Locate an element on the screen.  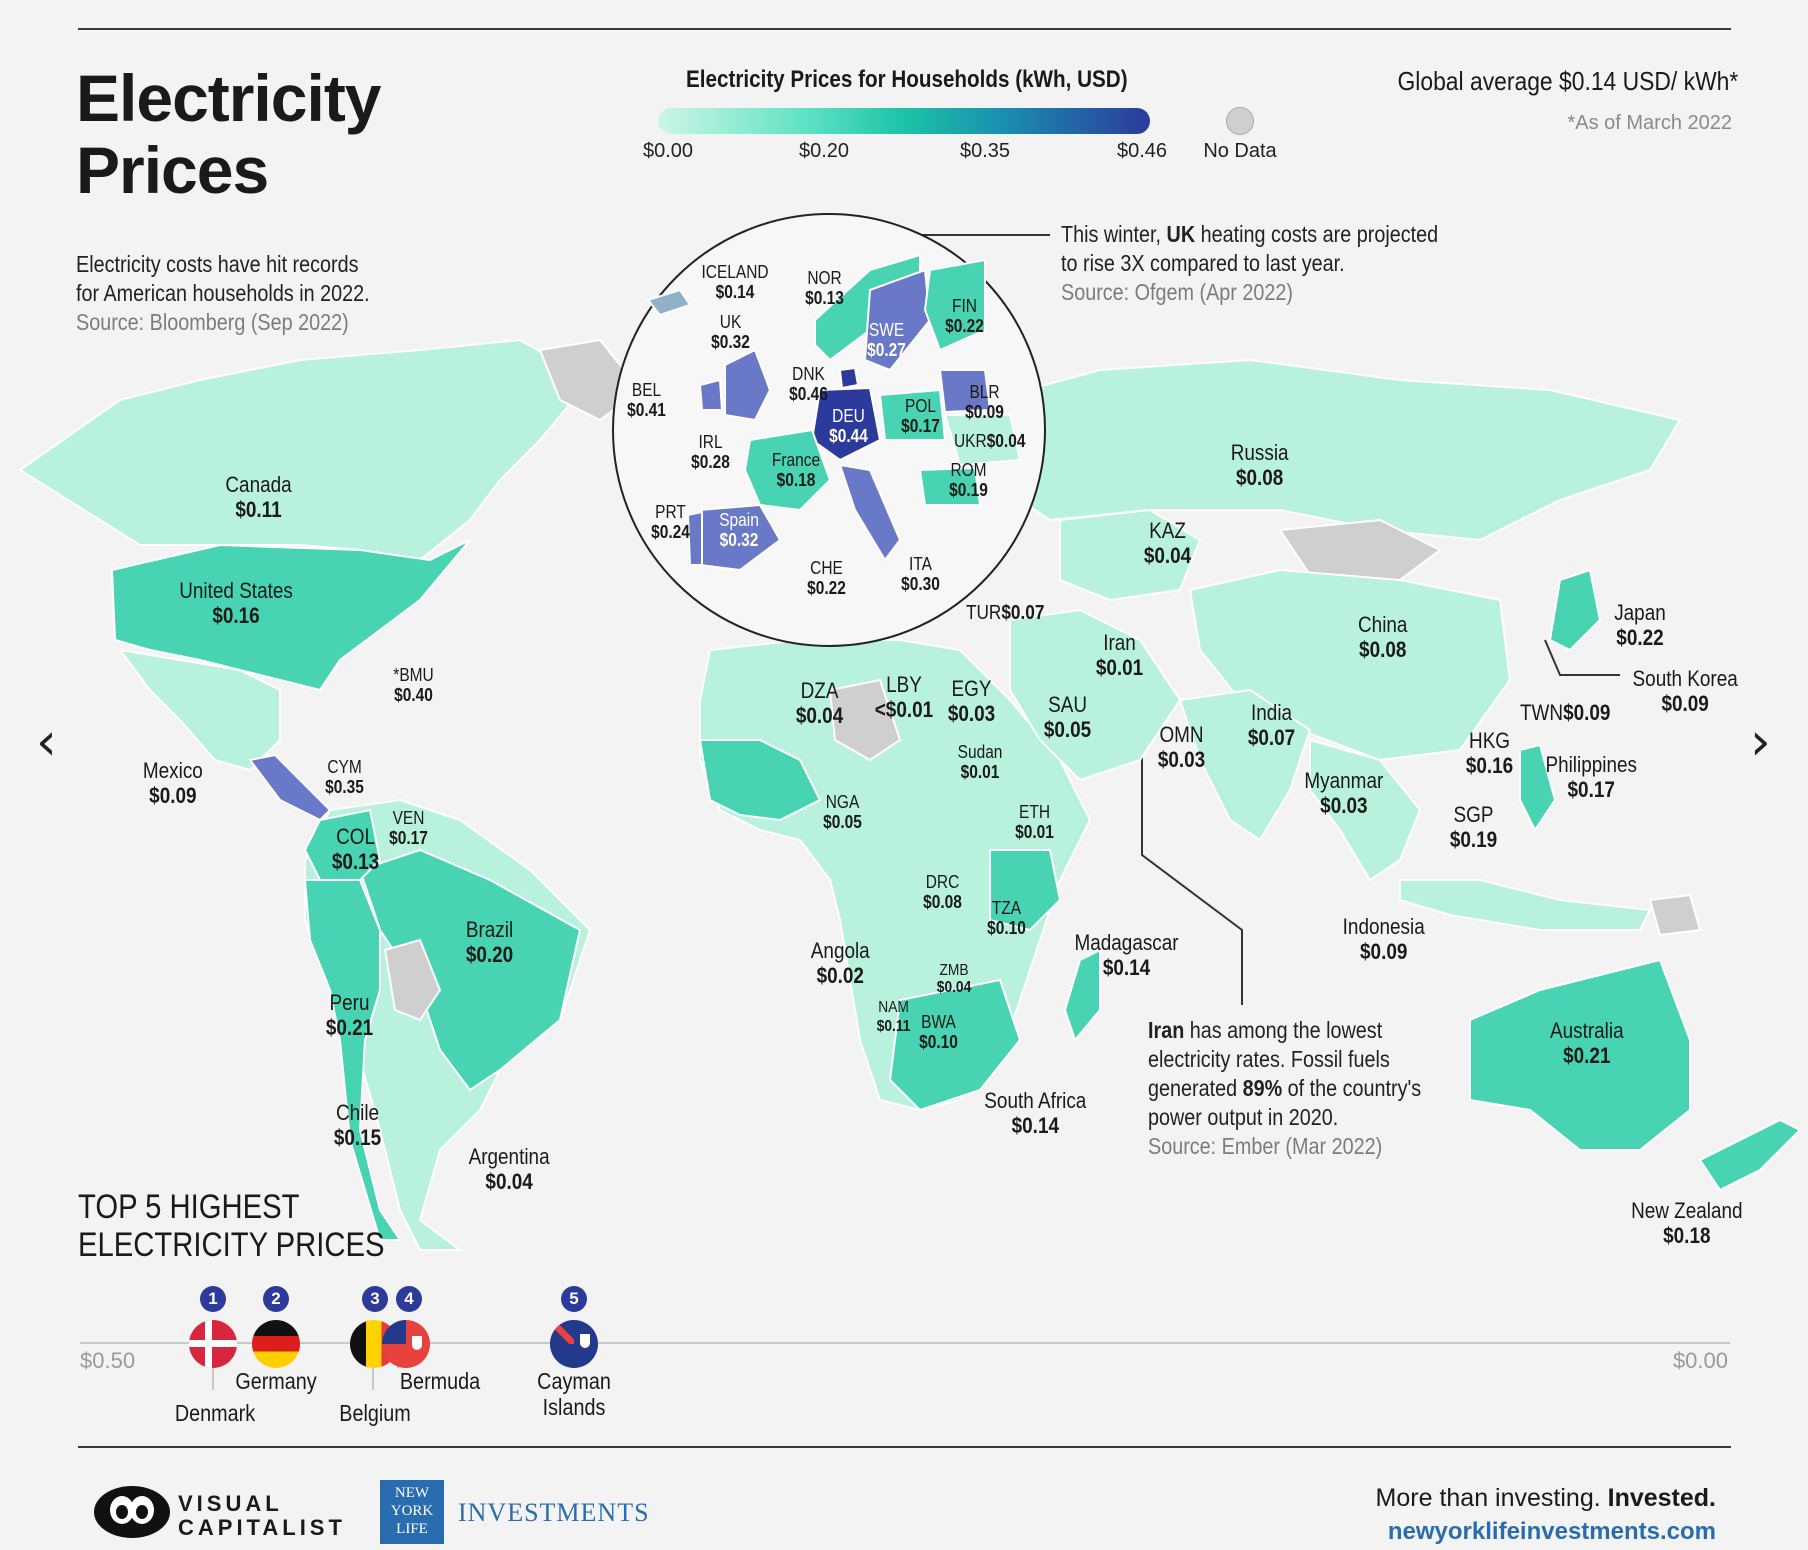
legend-color-scale is located at coordinates (904, 121).